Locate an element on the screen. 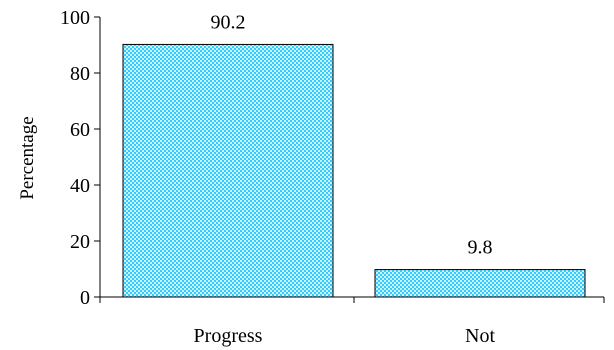 Image resolution: width=614 pixels, height=350 pixels. x-tick-label: Not is located at coordinates (480, 336).